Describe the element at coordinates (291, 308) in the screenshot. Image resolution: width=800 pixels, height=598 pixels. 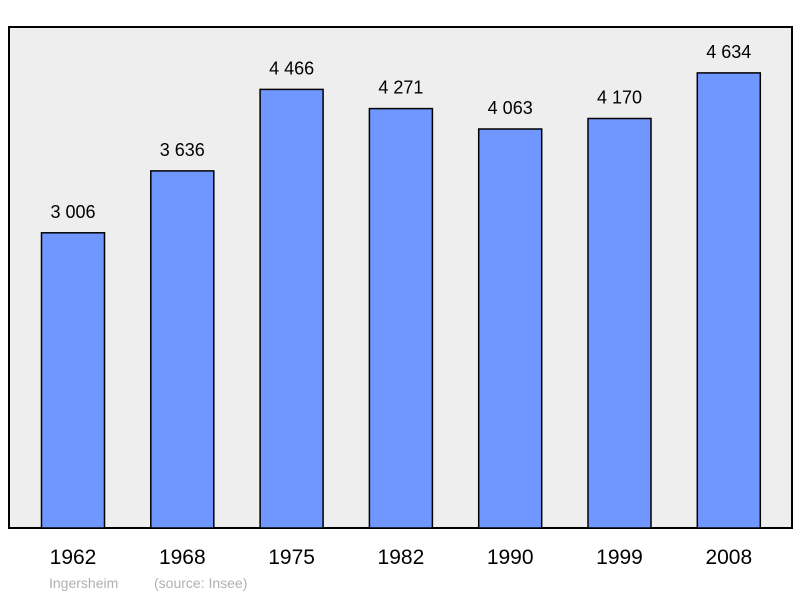
I see `bar-1975` at that location.